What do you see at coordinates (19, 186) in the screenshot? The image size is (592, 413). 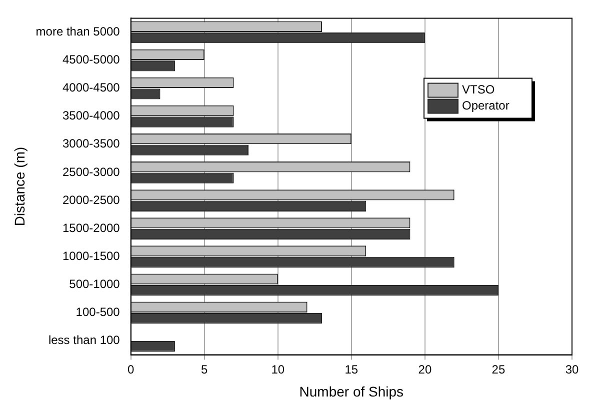 I see `y-axis-title: Distance (m)` at bounding box center [19, 186].